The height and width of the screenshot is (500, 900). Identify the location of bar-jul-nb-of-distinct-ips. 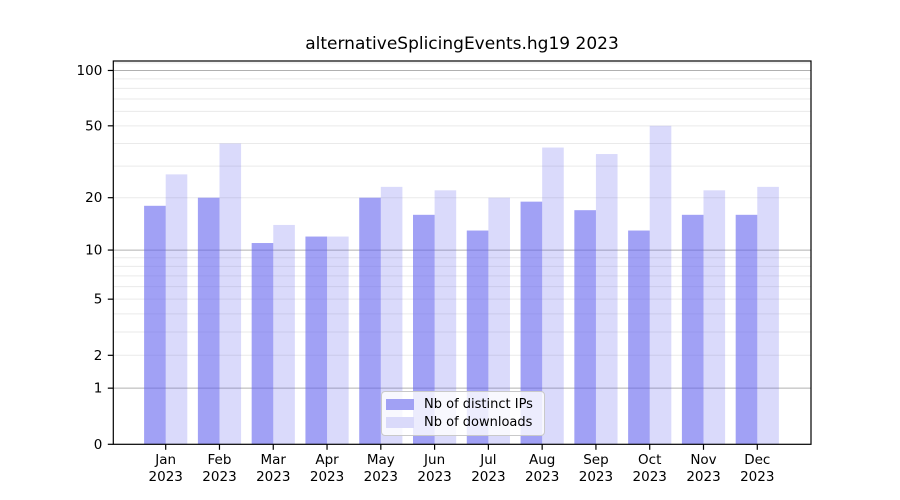
(477, 337).